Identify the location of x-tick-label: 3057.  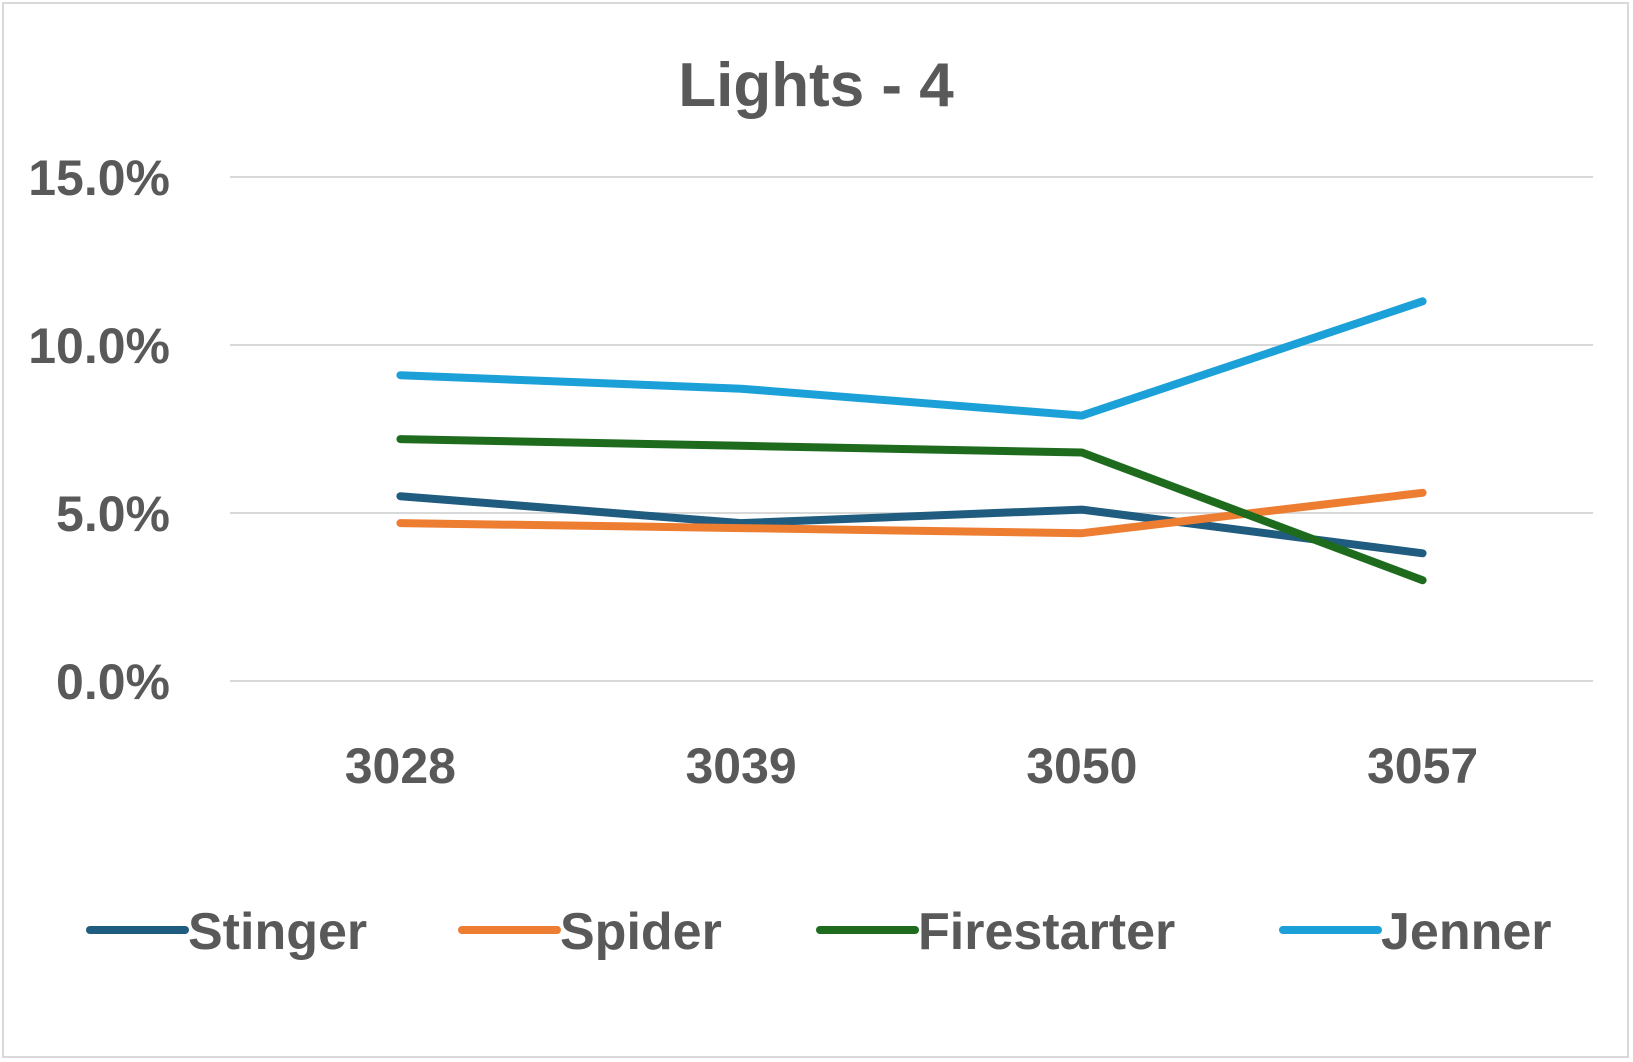
(1422, 766).